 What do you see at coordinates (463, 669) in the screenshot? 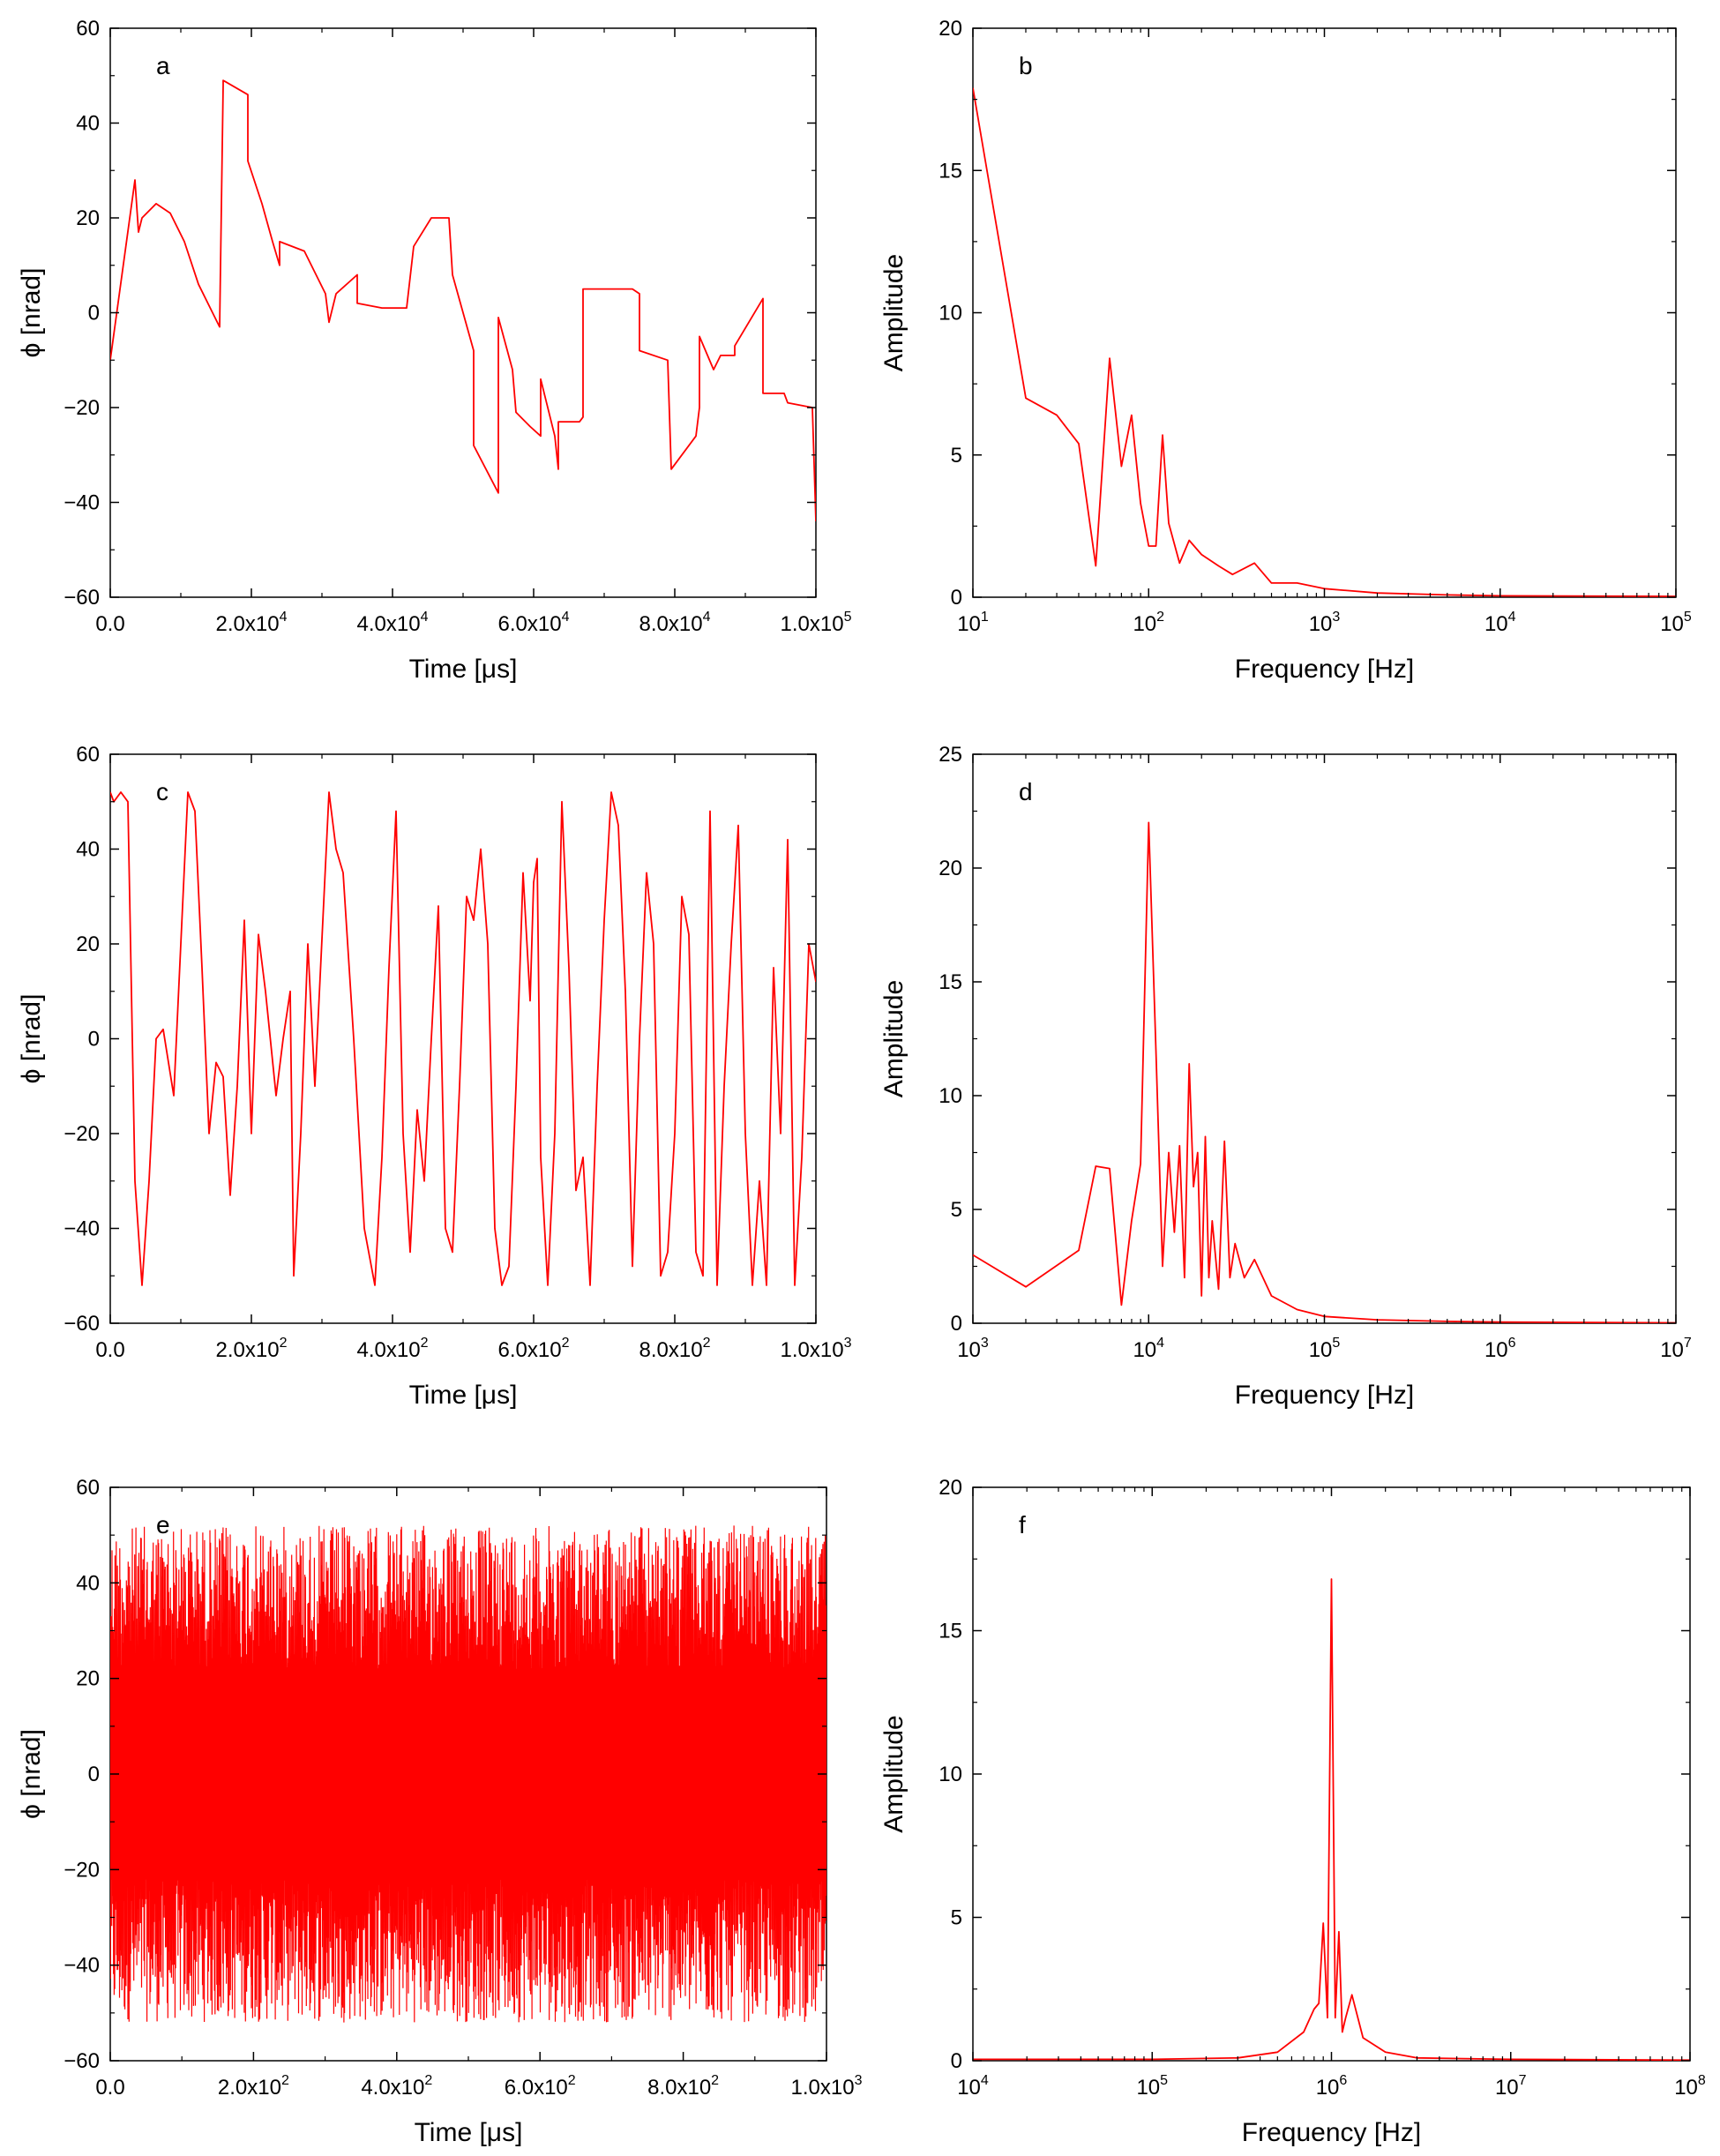
I see `x-axis-title: Time [μs]` at bounding box center [463, 669].